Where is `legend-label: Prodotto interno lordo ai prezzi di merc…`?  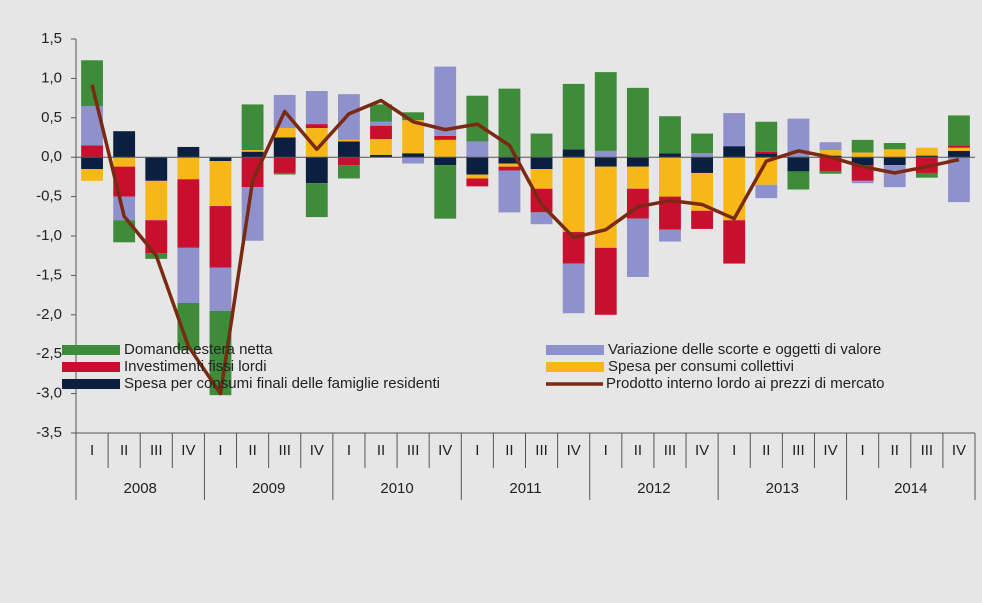
legend-label: Prodotto interno lordo ai prezzi di merc… is located at coordinates (745, 383).